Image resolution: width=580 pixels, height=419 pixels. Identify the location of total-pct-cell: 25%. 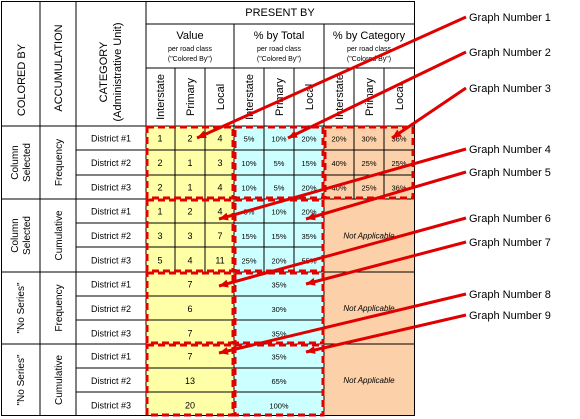
(248, 260).